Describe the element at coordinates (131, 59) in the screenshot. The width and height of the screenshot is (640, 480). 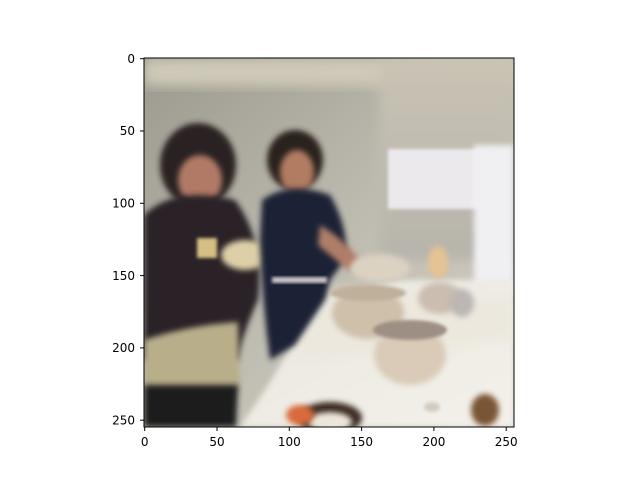
I see `y-tick-label: 0` at that location.